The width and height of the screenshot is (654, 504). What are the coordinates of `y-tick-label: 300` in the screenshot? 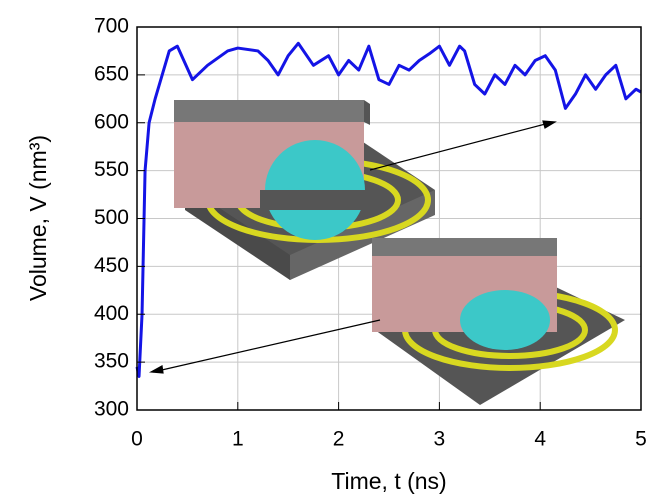 It's located at (111, 409).